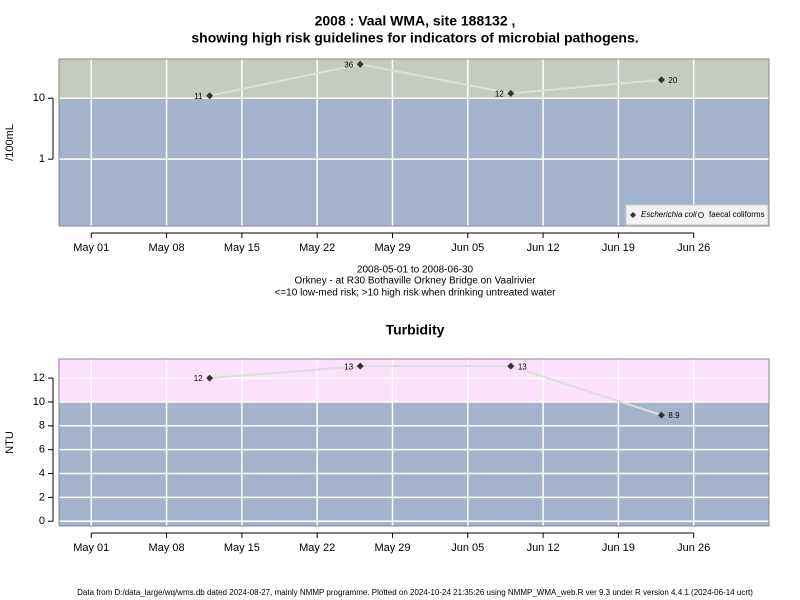  What do you see at coordinates (10, 442) in the screenshot?
I see `y-axis-title: NTU` at bounding box center [10, 442].